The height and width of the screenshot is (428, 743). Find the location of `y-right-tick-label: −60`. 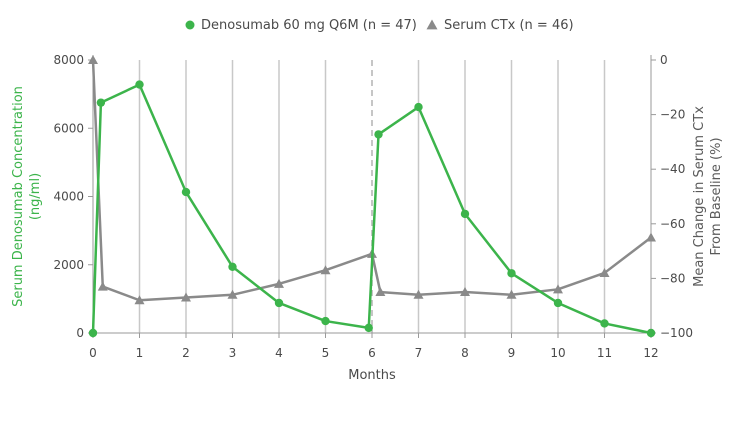

y-right-tick-label: −60 is located at coordinates (672, 224).